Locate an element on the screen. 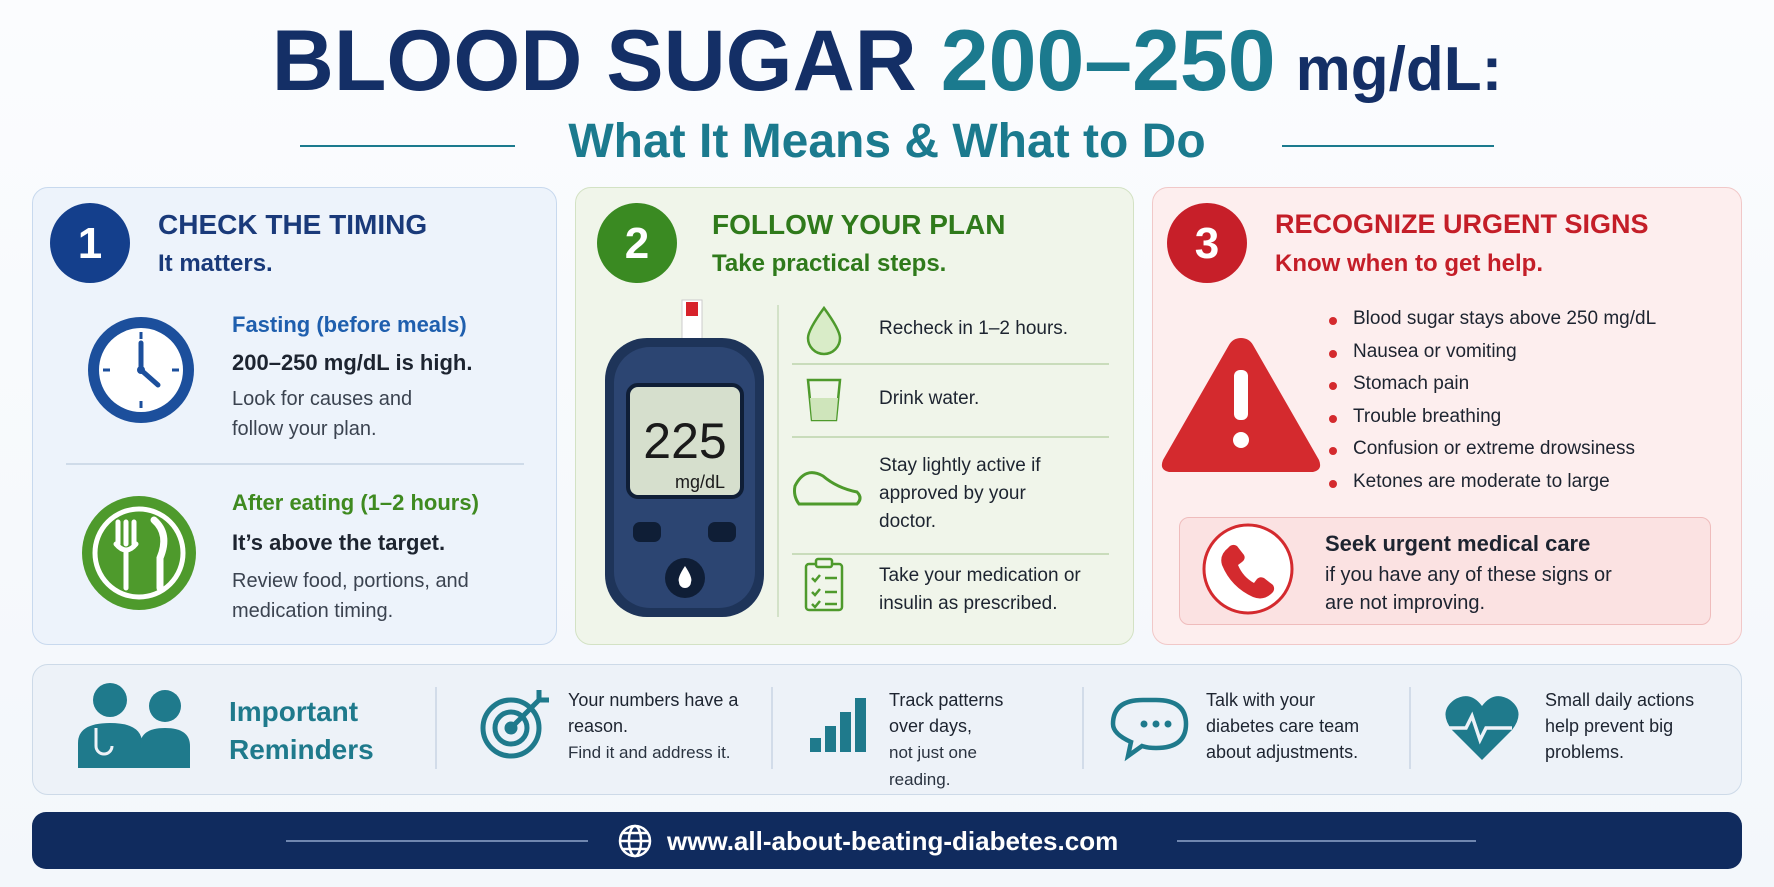 The height and width of the screenshot is (887, 1774). step-text: Recheck in 1–2 hours. is located at coordinates (974, 328).